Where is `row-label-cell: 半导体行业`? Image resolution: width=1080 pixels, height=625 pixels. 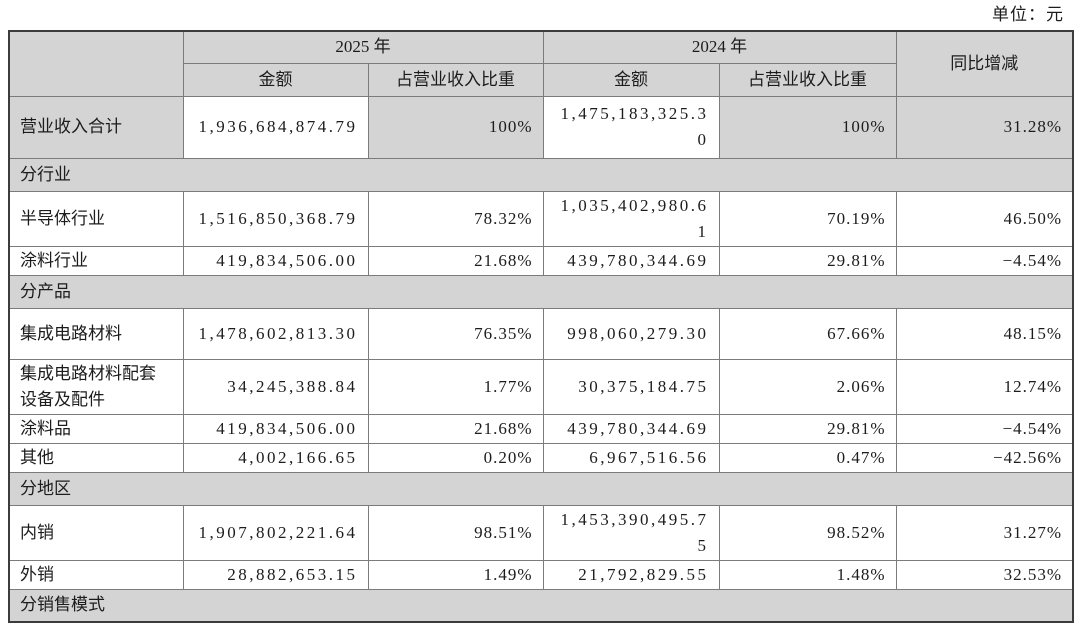 row-label-cell: 半导体行业 is located at coordinates (96, 218).